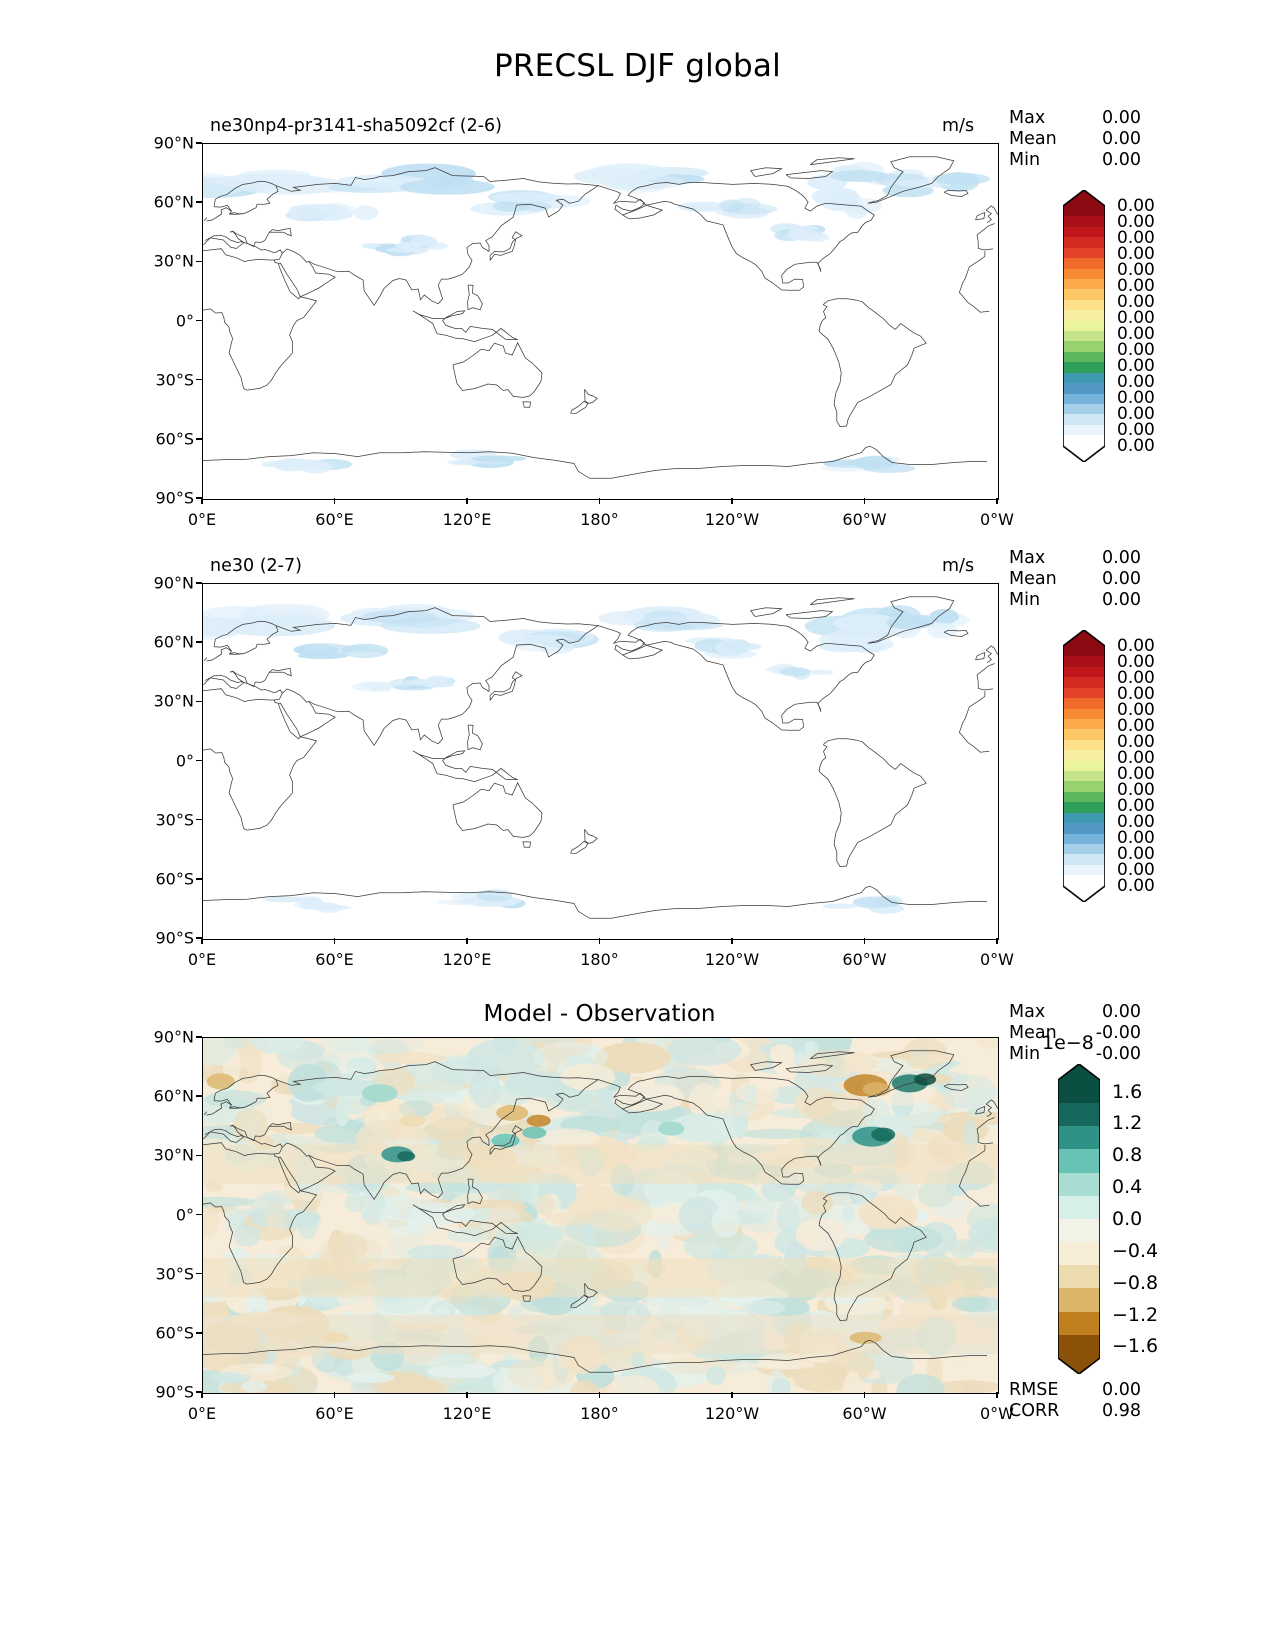 Image resolution: width=1275 pixels, height=1650 pixels. Describe the element at coordinates (1127, 1219) in the screenshot. I see `colorbar-tick-label: 0.0` at that location.